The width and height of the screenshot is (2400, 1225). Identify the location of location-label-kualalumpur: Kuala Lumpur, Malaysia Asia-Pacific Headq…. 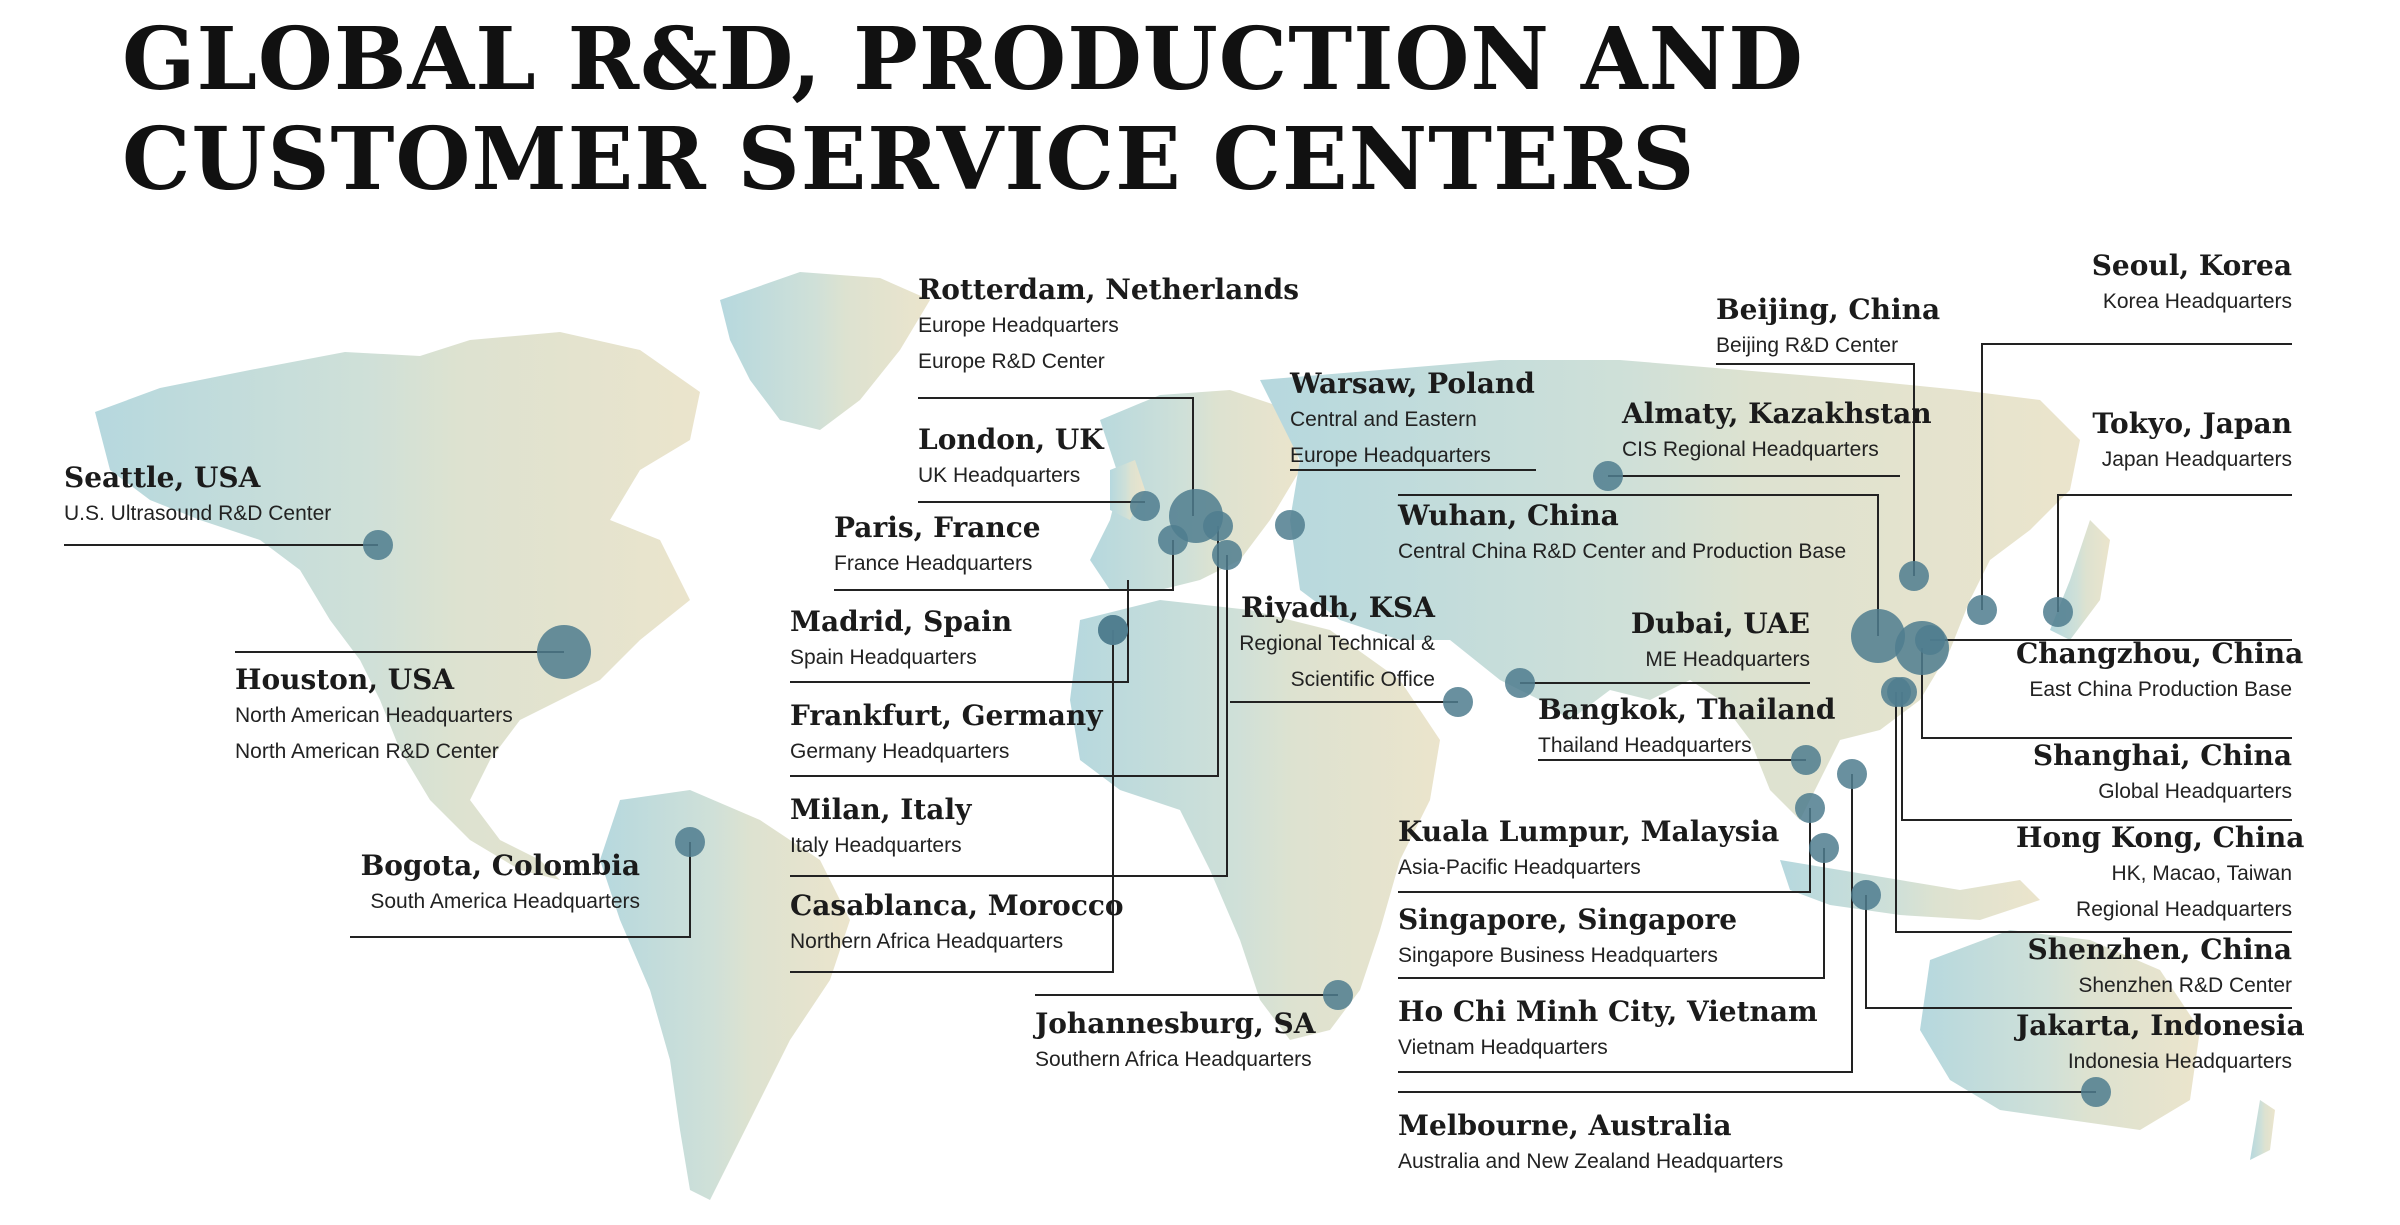
(1588, 850).